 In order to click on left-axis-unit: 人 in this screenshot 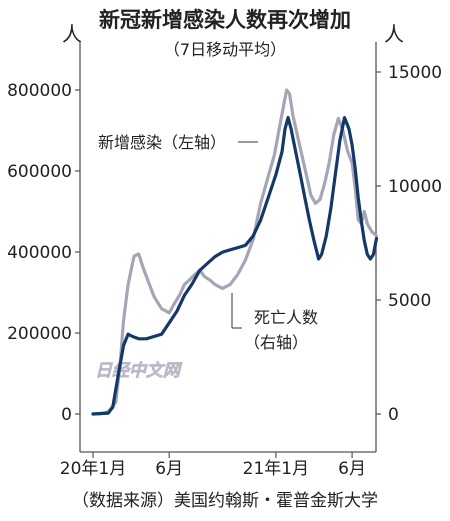, I will do `click(72, 34)`.